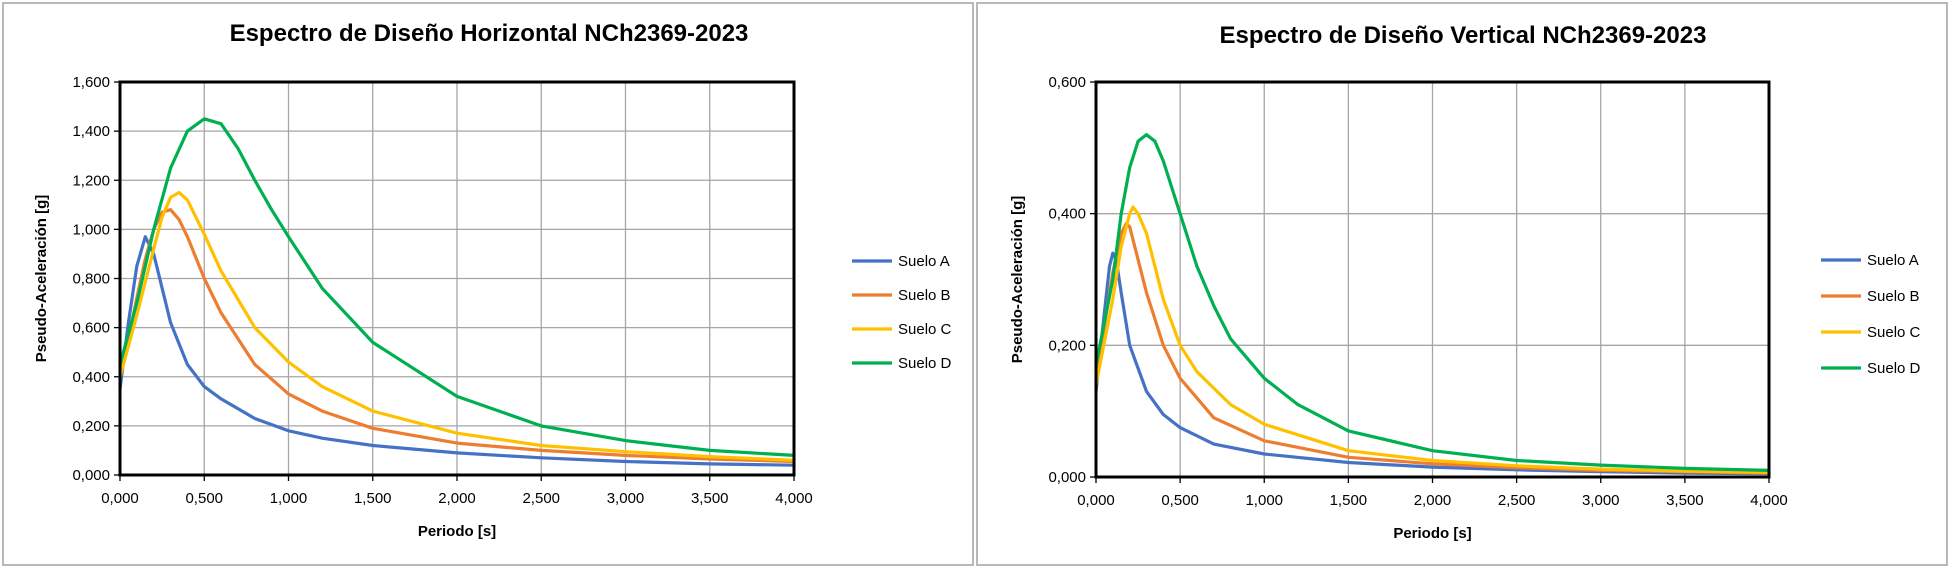 This screenshot has height=572, width=1952. Describe the element at coordinates (91, 131) in the screenshot. I see `y-tick-label: 1,400` at that location.